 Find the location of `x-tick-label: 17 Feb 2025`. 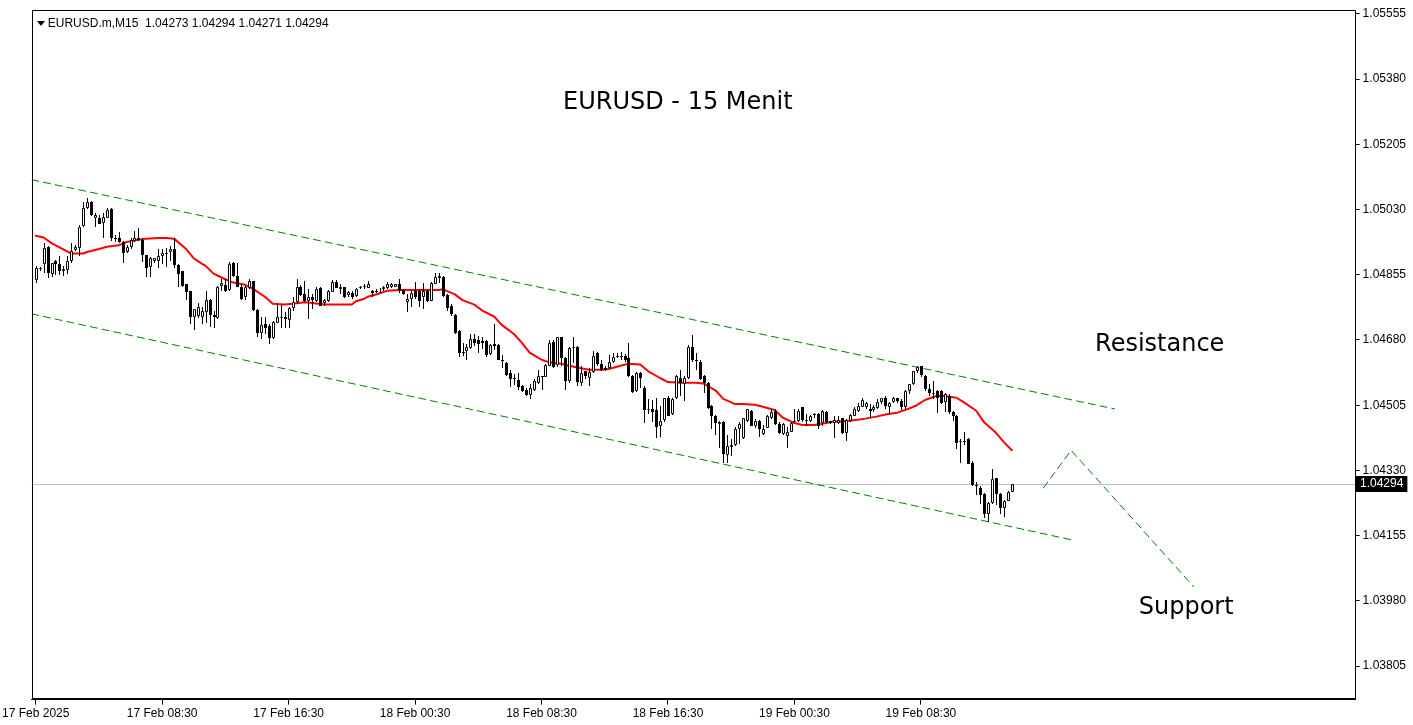

x-tick-label: 17 Feb 2025 is located at coordinates (36, 713).